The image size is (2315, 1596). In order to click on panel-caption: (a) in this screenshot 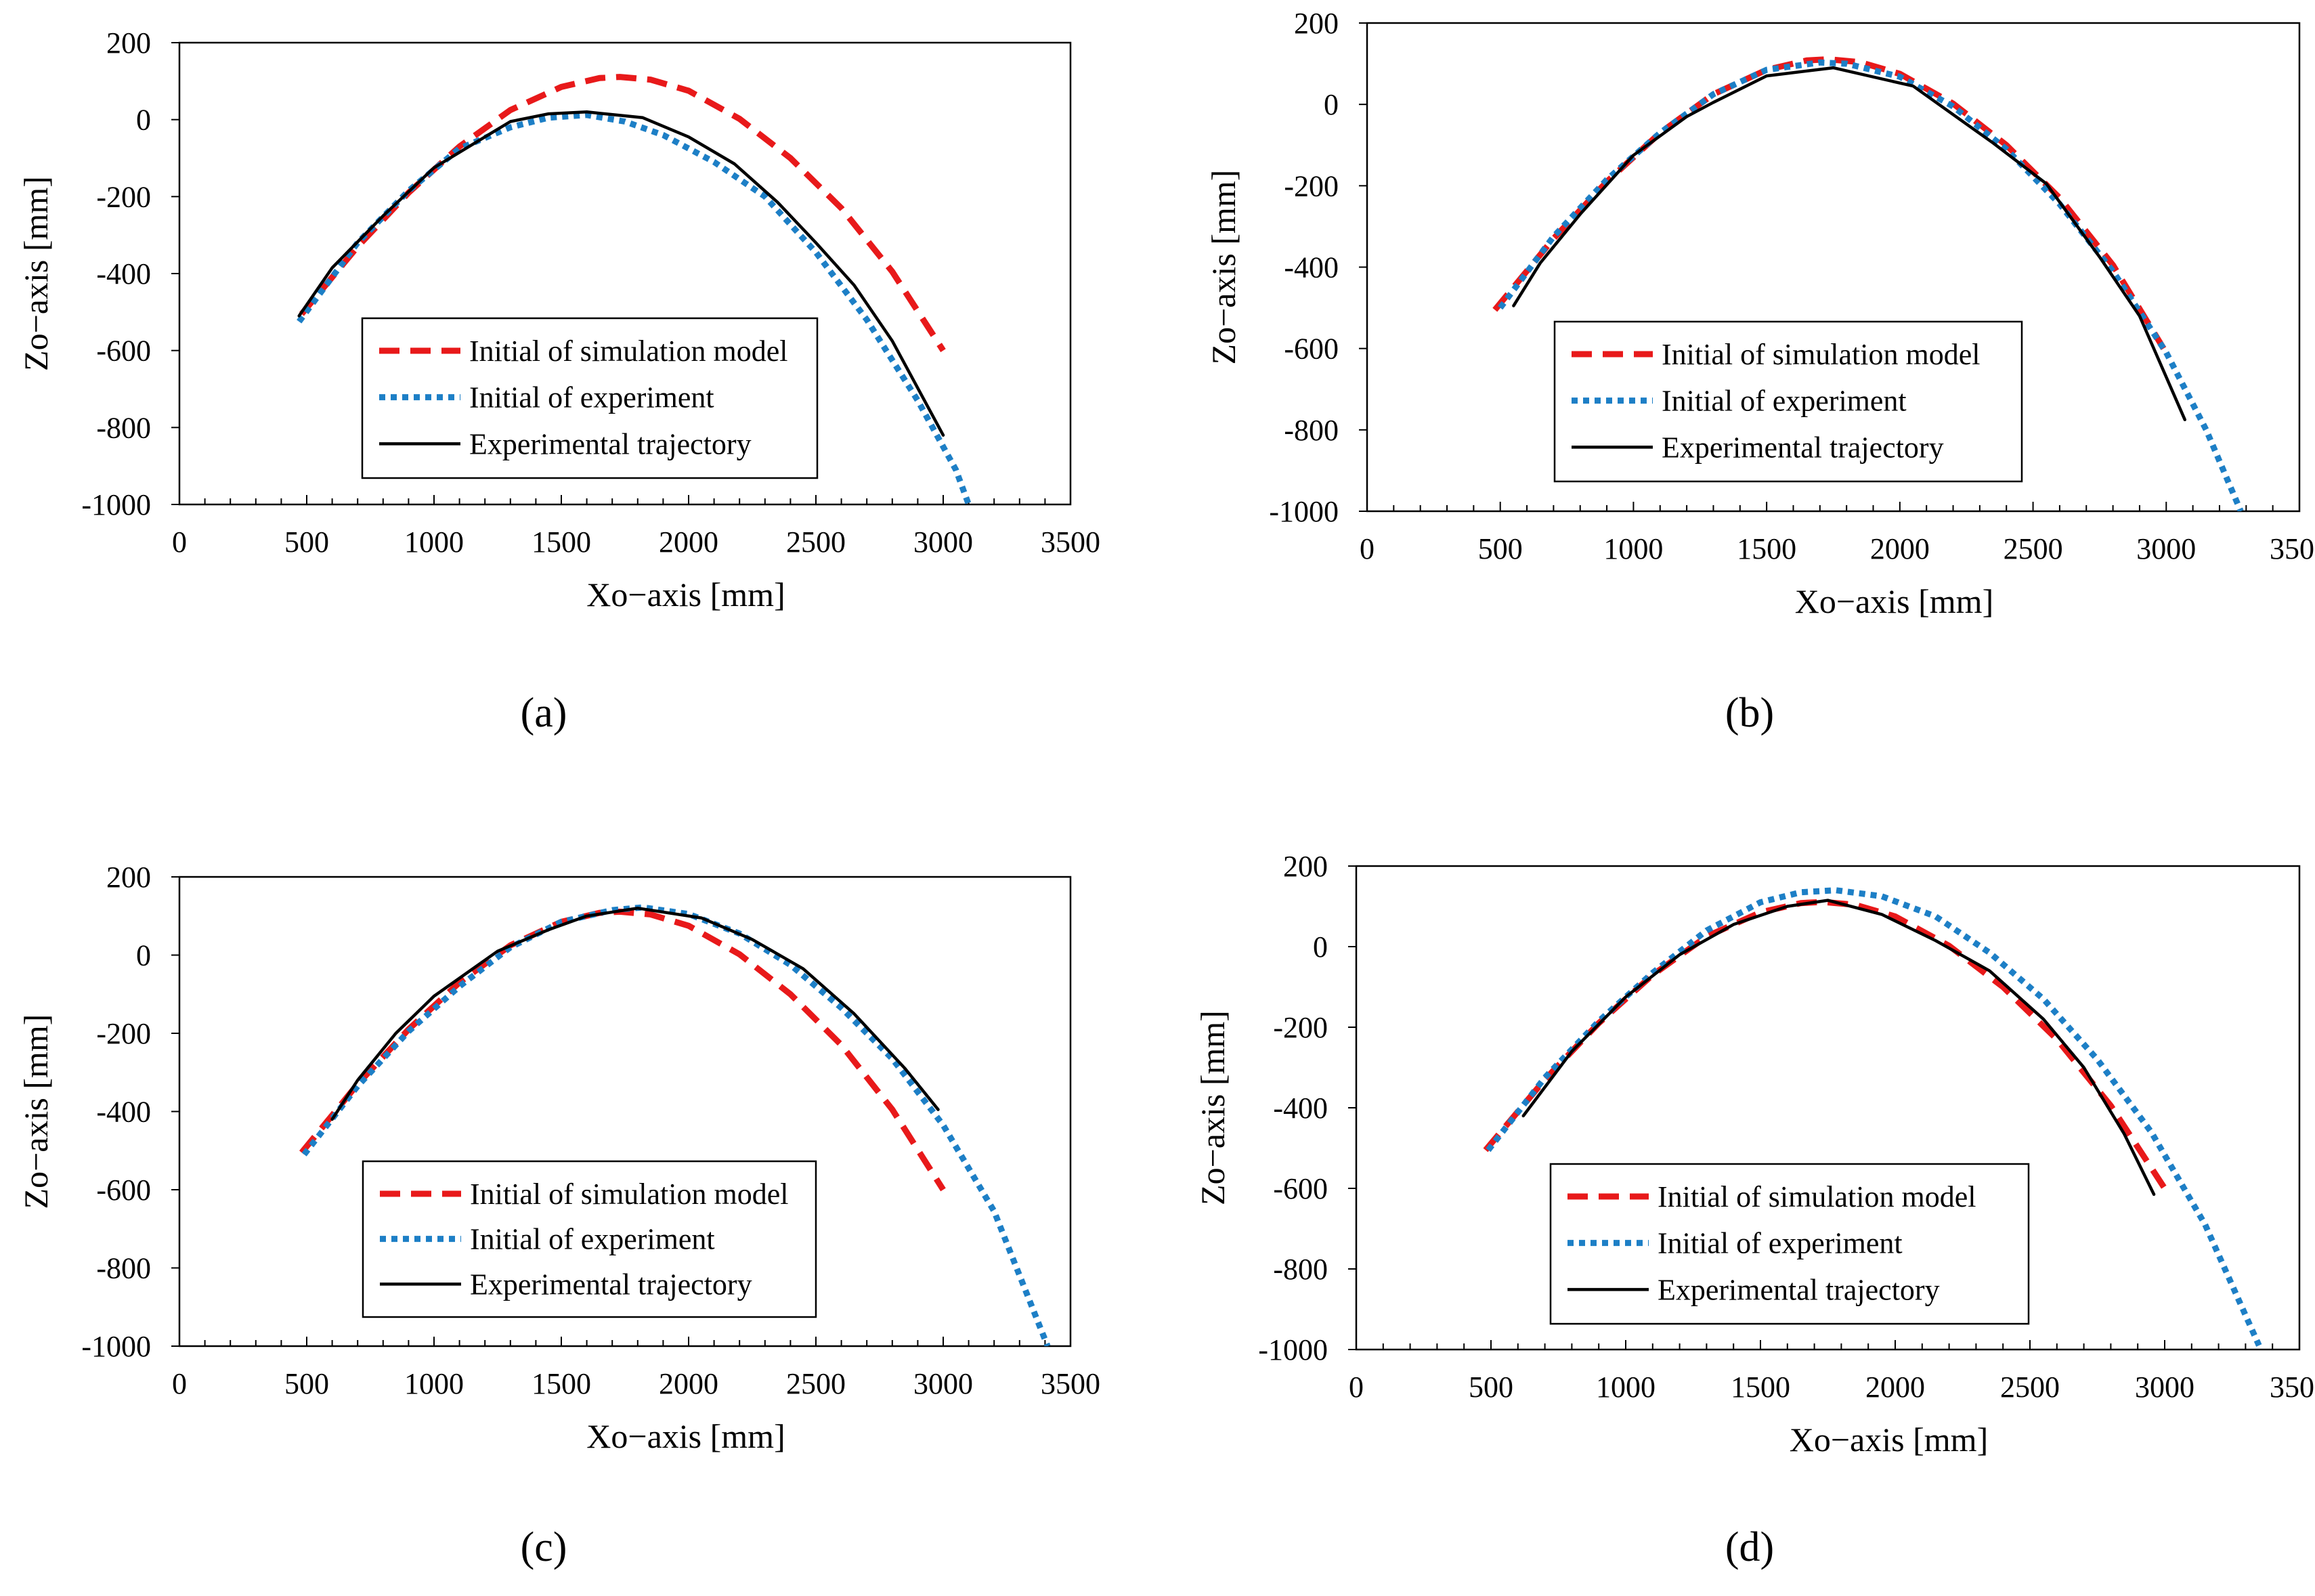, I will do `click(544, 713)`.